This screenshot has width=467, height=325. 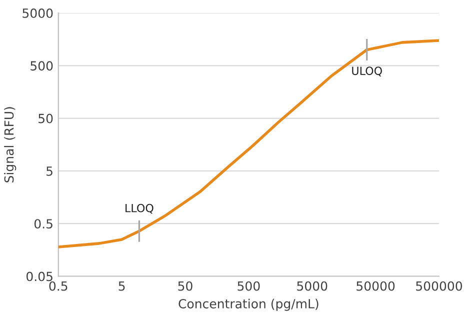 I want to click on x-tick-label: 50, so click(x=185, y=286).